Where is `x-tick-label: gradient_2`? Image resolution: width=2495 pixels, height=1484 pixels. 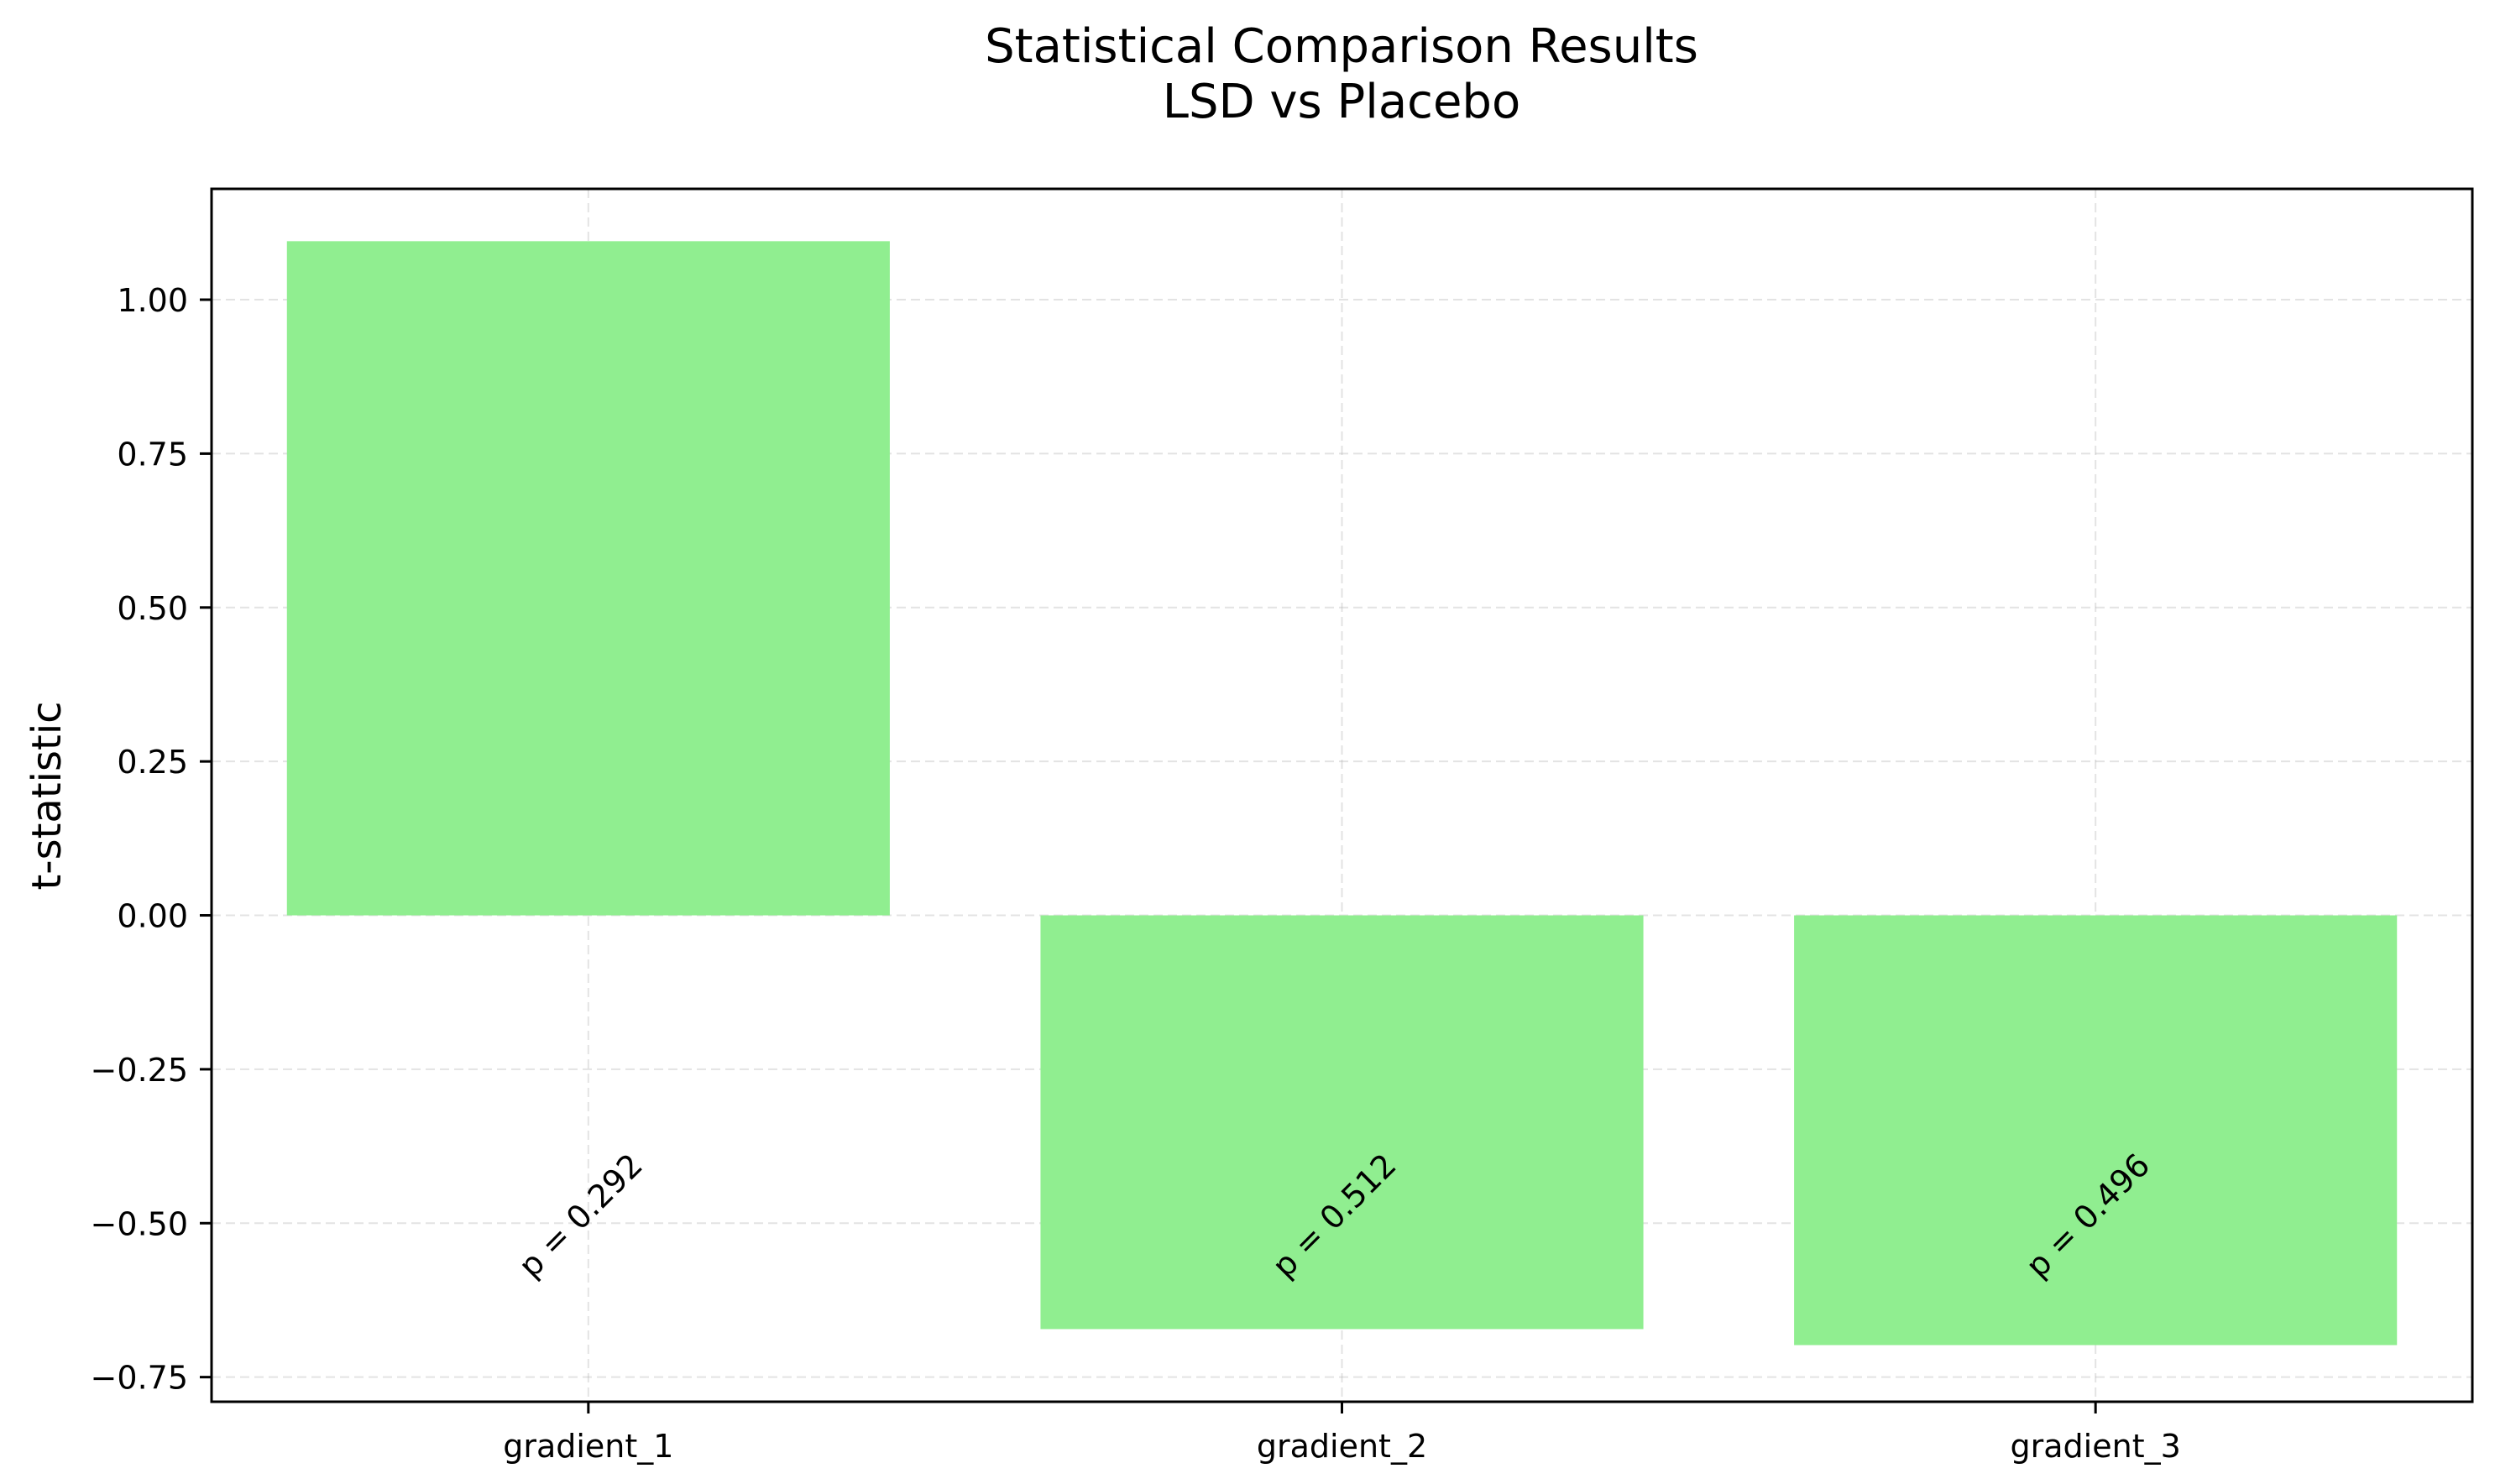
x-tick-label: gradient_2 is located at coordinates (1342, 1446).